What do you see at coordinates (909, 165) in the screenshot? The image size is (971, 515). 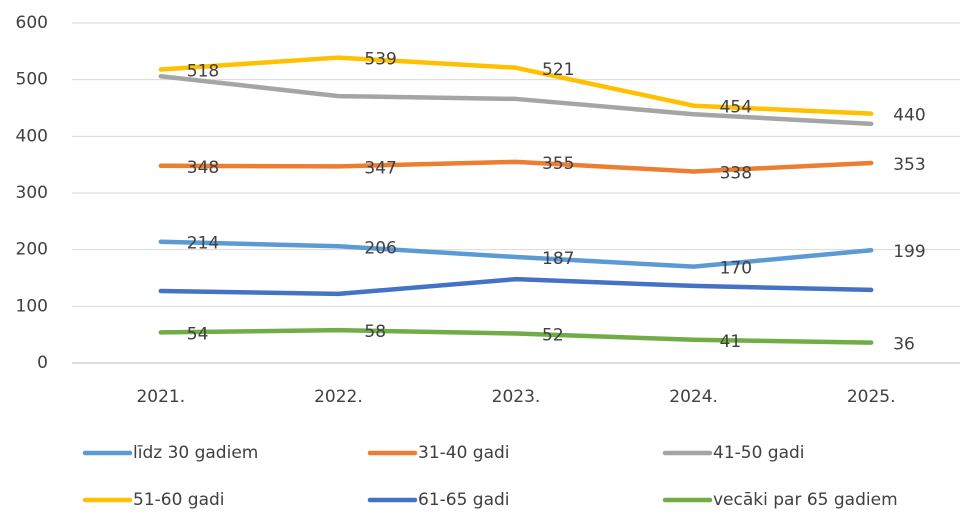 I see `data-label: 353` at bounding box center [909, 165].